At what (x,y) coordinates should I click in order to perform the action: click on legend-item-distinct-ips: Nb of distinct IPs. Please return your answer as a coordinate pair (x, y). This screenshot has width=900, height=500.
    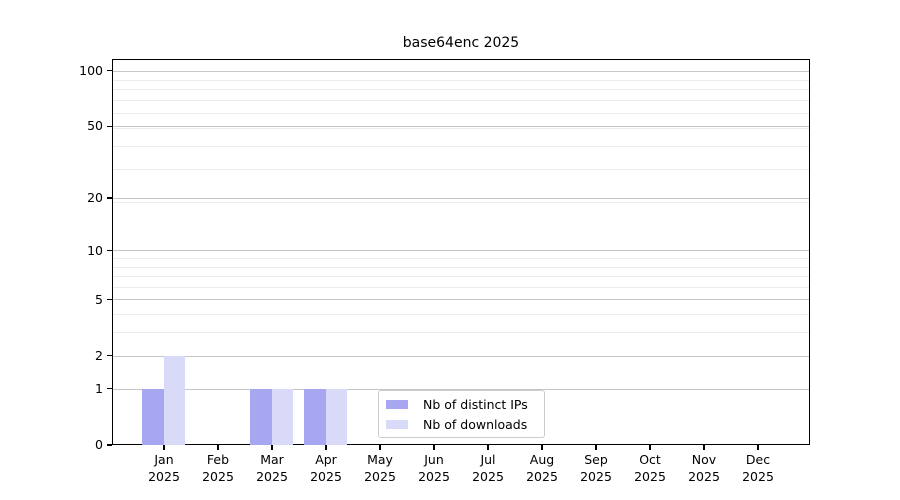
    Looking at the image, I should click on (461, 404).